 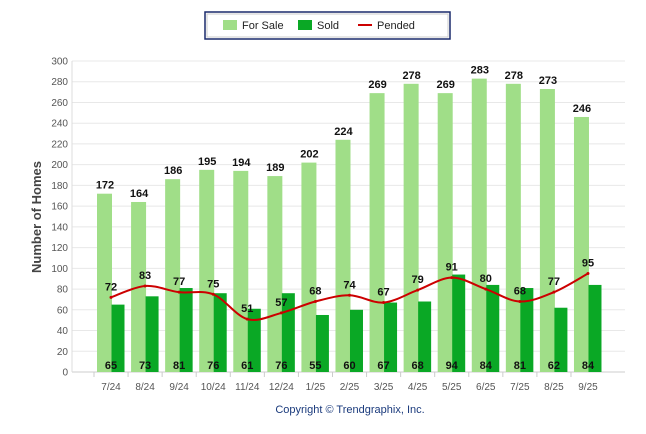 I want to click on pended-label: 67, so click(x=383, y=293).